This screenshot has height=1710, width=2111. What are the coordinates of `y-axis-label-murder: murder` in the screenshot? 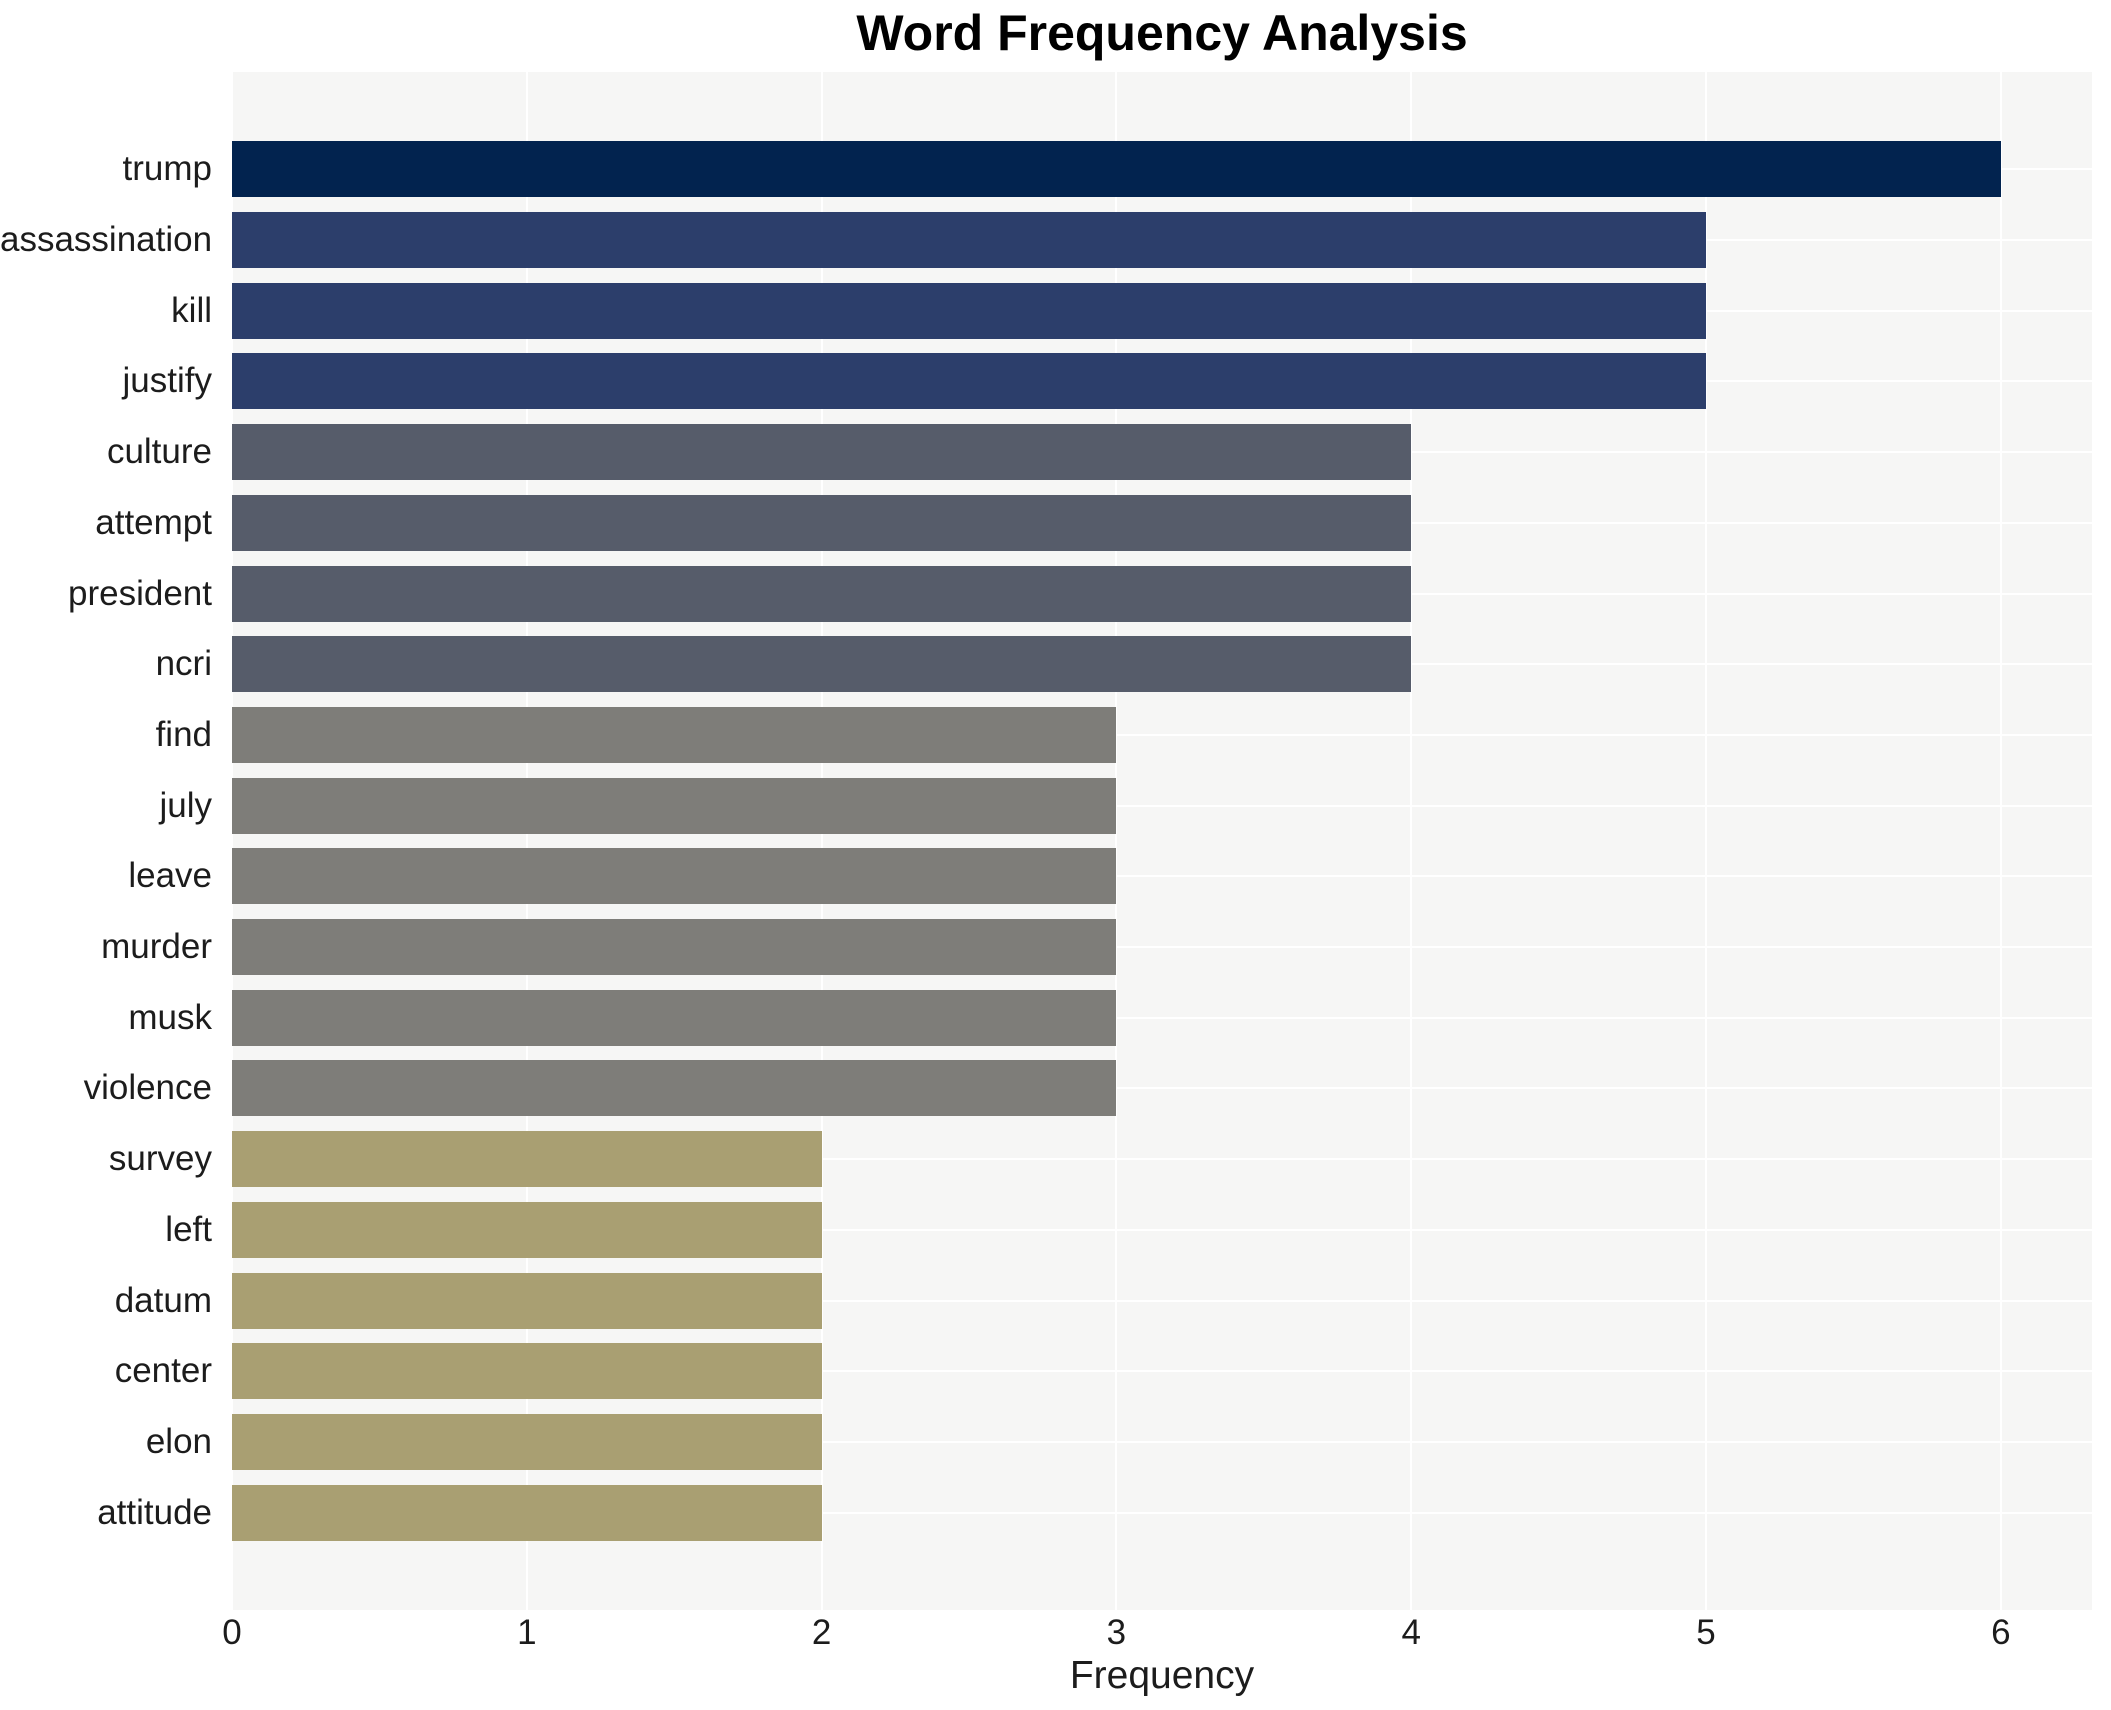 It's located at (156, 947).